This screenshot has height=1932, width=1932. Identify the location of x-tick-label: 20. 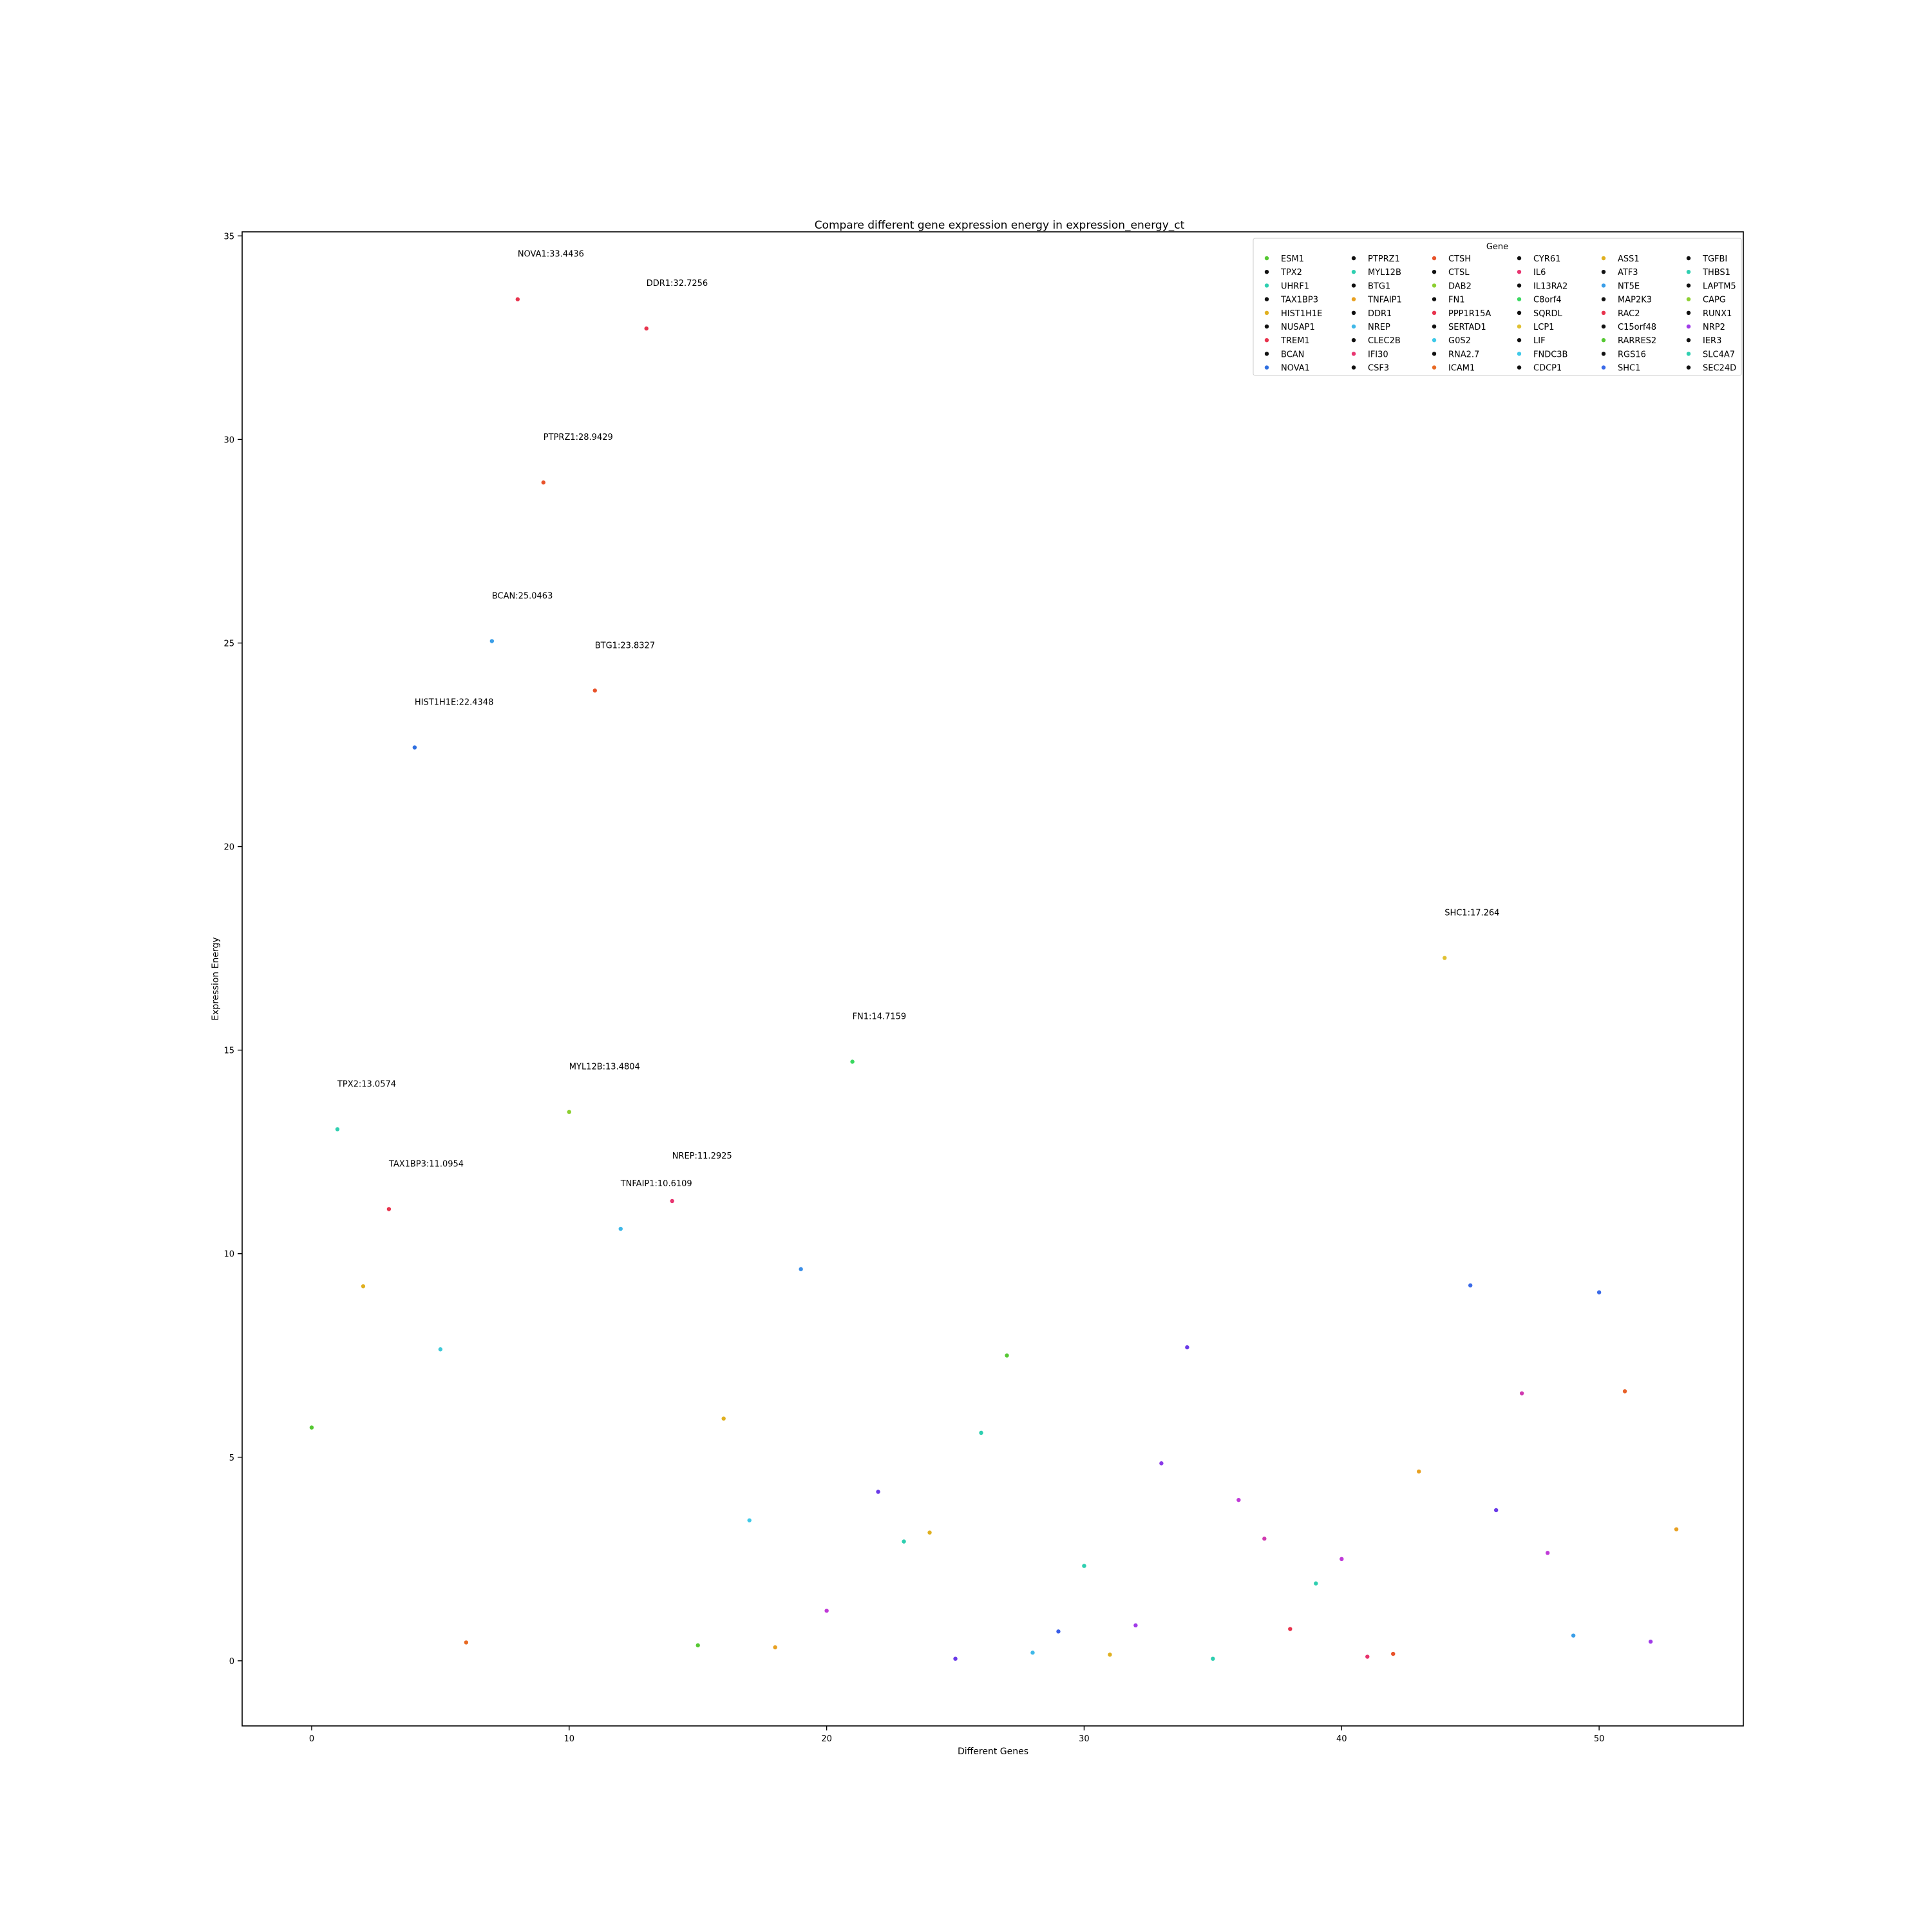
(826, 1739).